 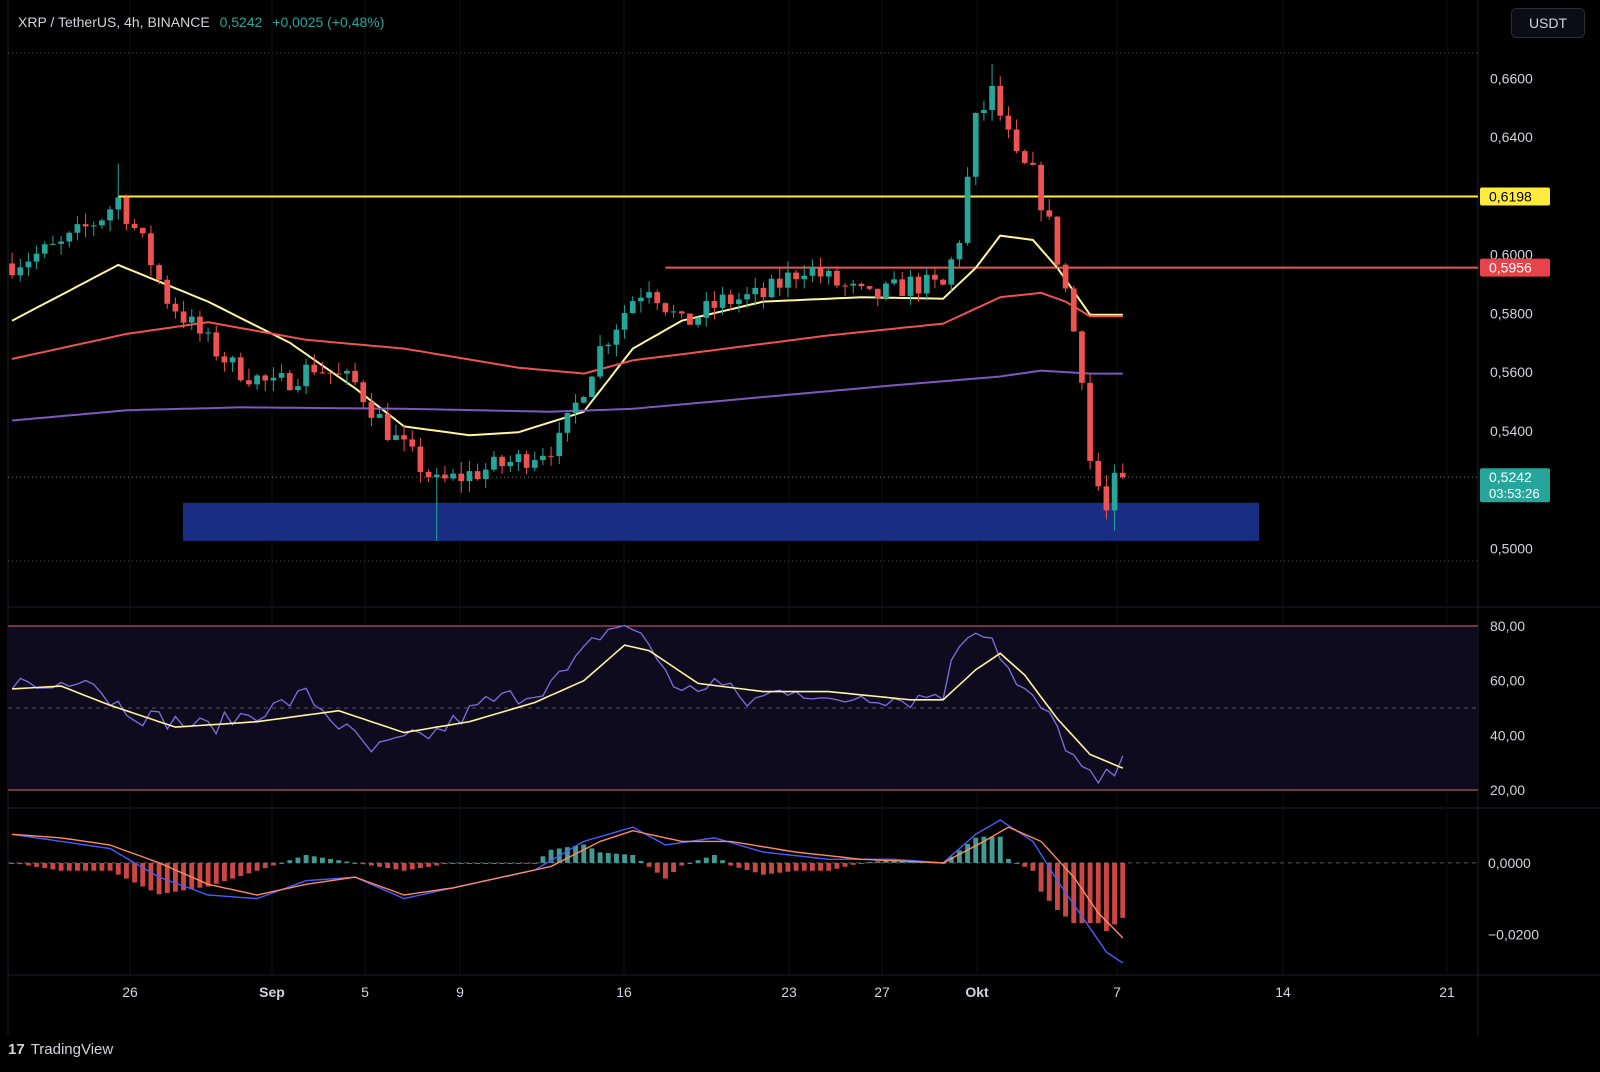 I want to click on x-tick-label: 27, so click(x=882, y=992).